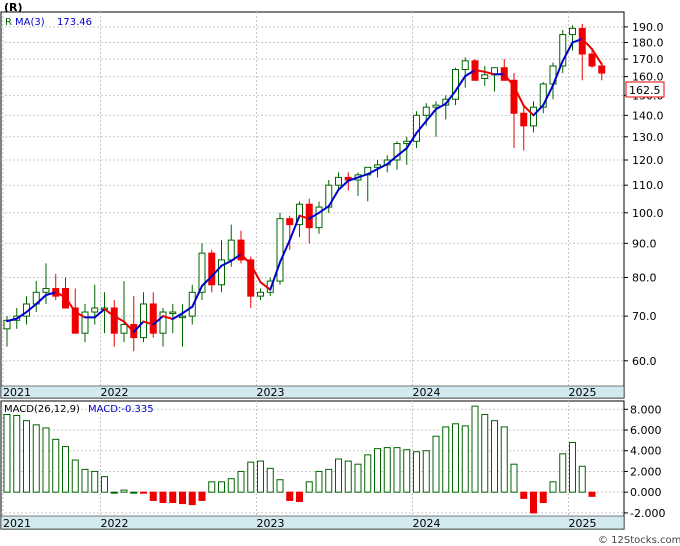 This screenshot has width=680, height=546. Describe the element at coordinates (300, 392) in the screenshot. I see `price-year-labels: 2021 2022 2023 2024 2025` at that location.